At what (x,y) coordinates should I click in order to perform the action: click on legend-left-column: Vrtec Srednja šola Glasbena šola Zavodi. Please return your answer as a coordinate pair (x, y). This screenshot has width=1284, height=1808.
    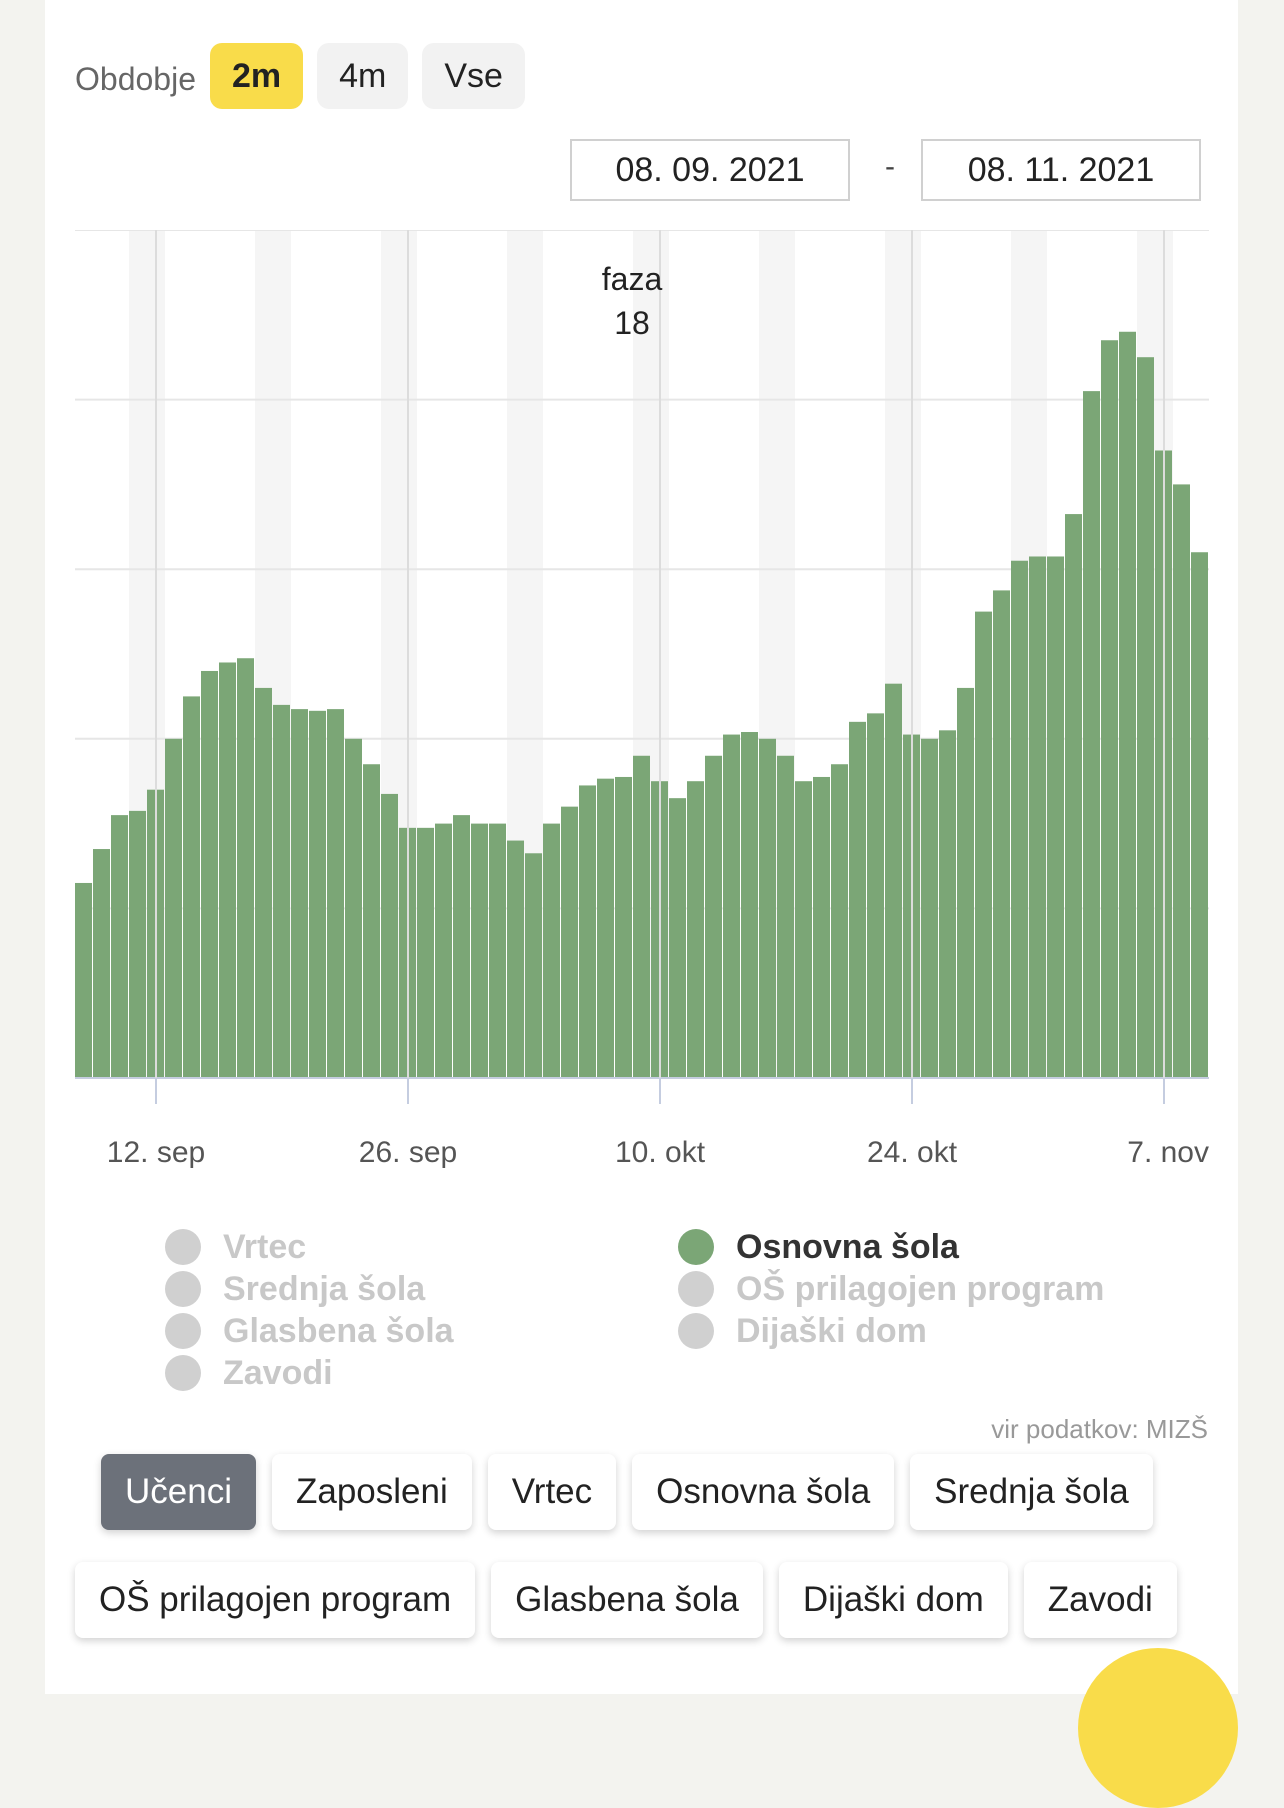
    Looking at the image, I should click on (309, 1310).